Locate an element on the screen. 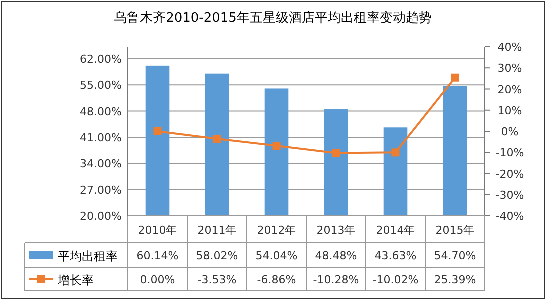 This screenshot has height=300, width=546. y-tick-label: 27.00% is located at coordinates (101, 190).